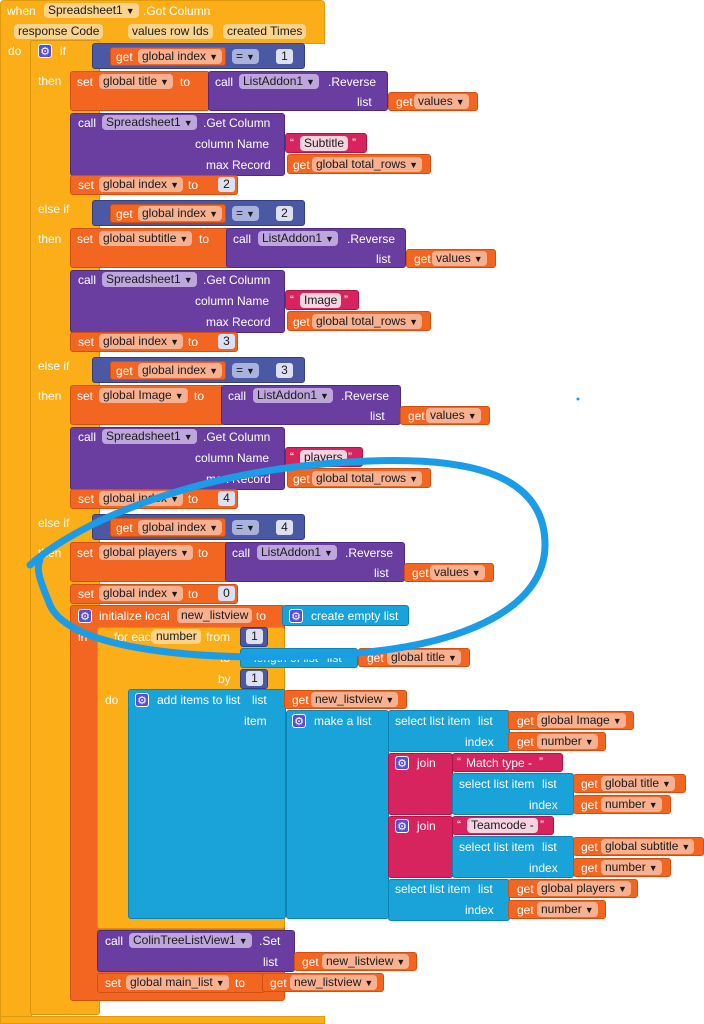 The width and height of the screenshot is (704, 1024). I want to click on text-value: Image, so click(321, 300).